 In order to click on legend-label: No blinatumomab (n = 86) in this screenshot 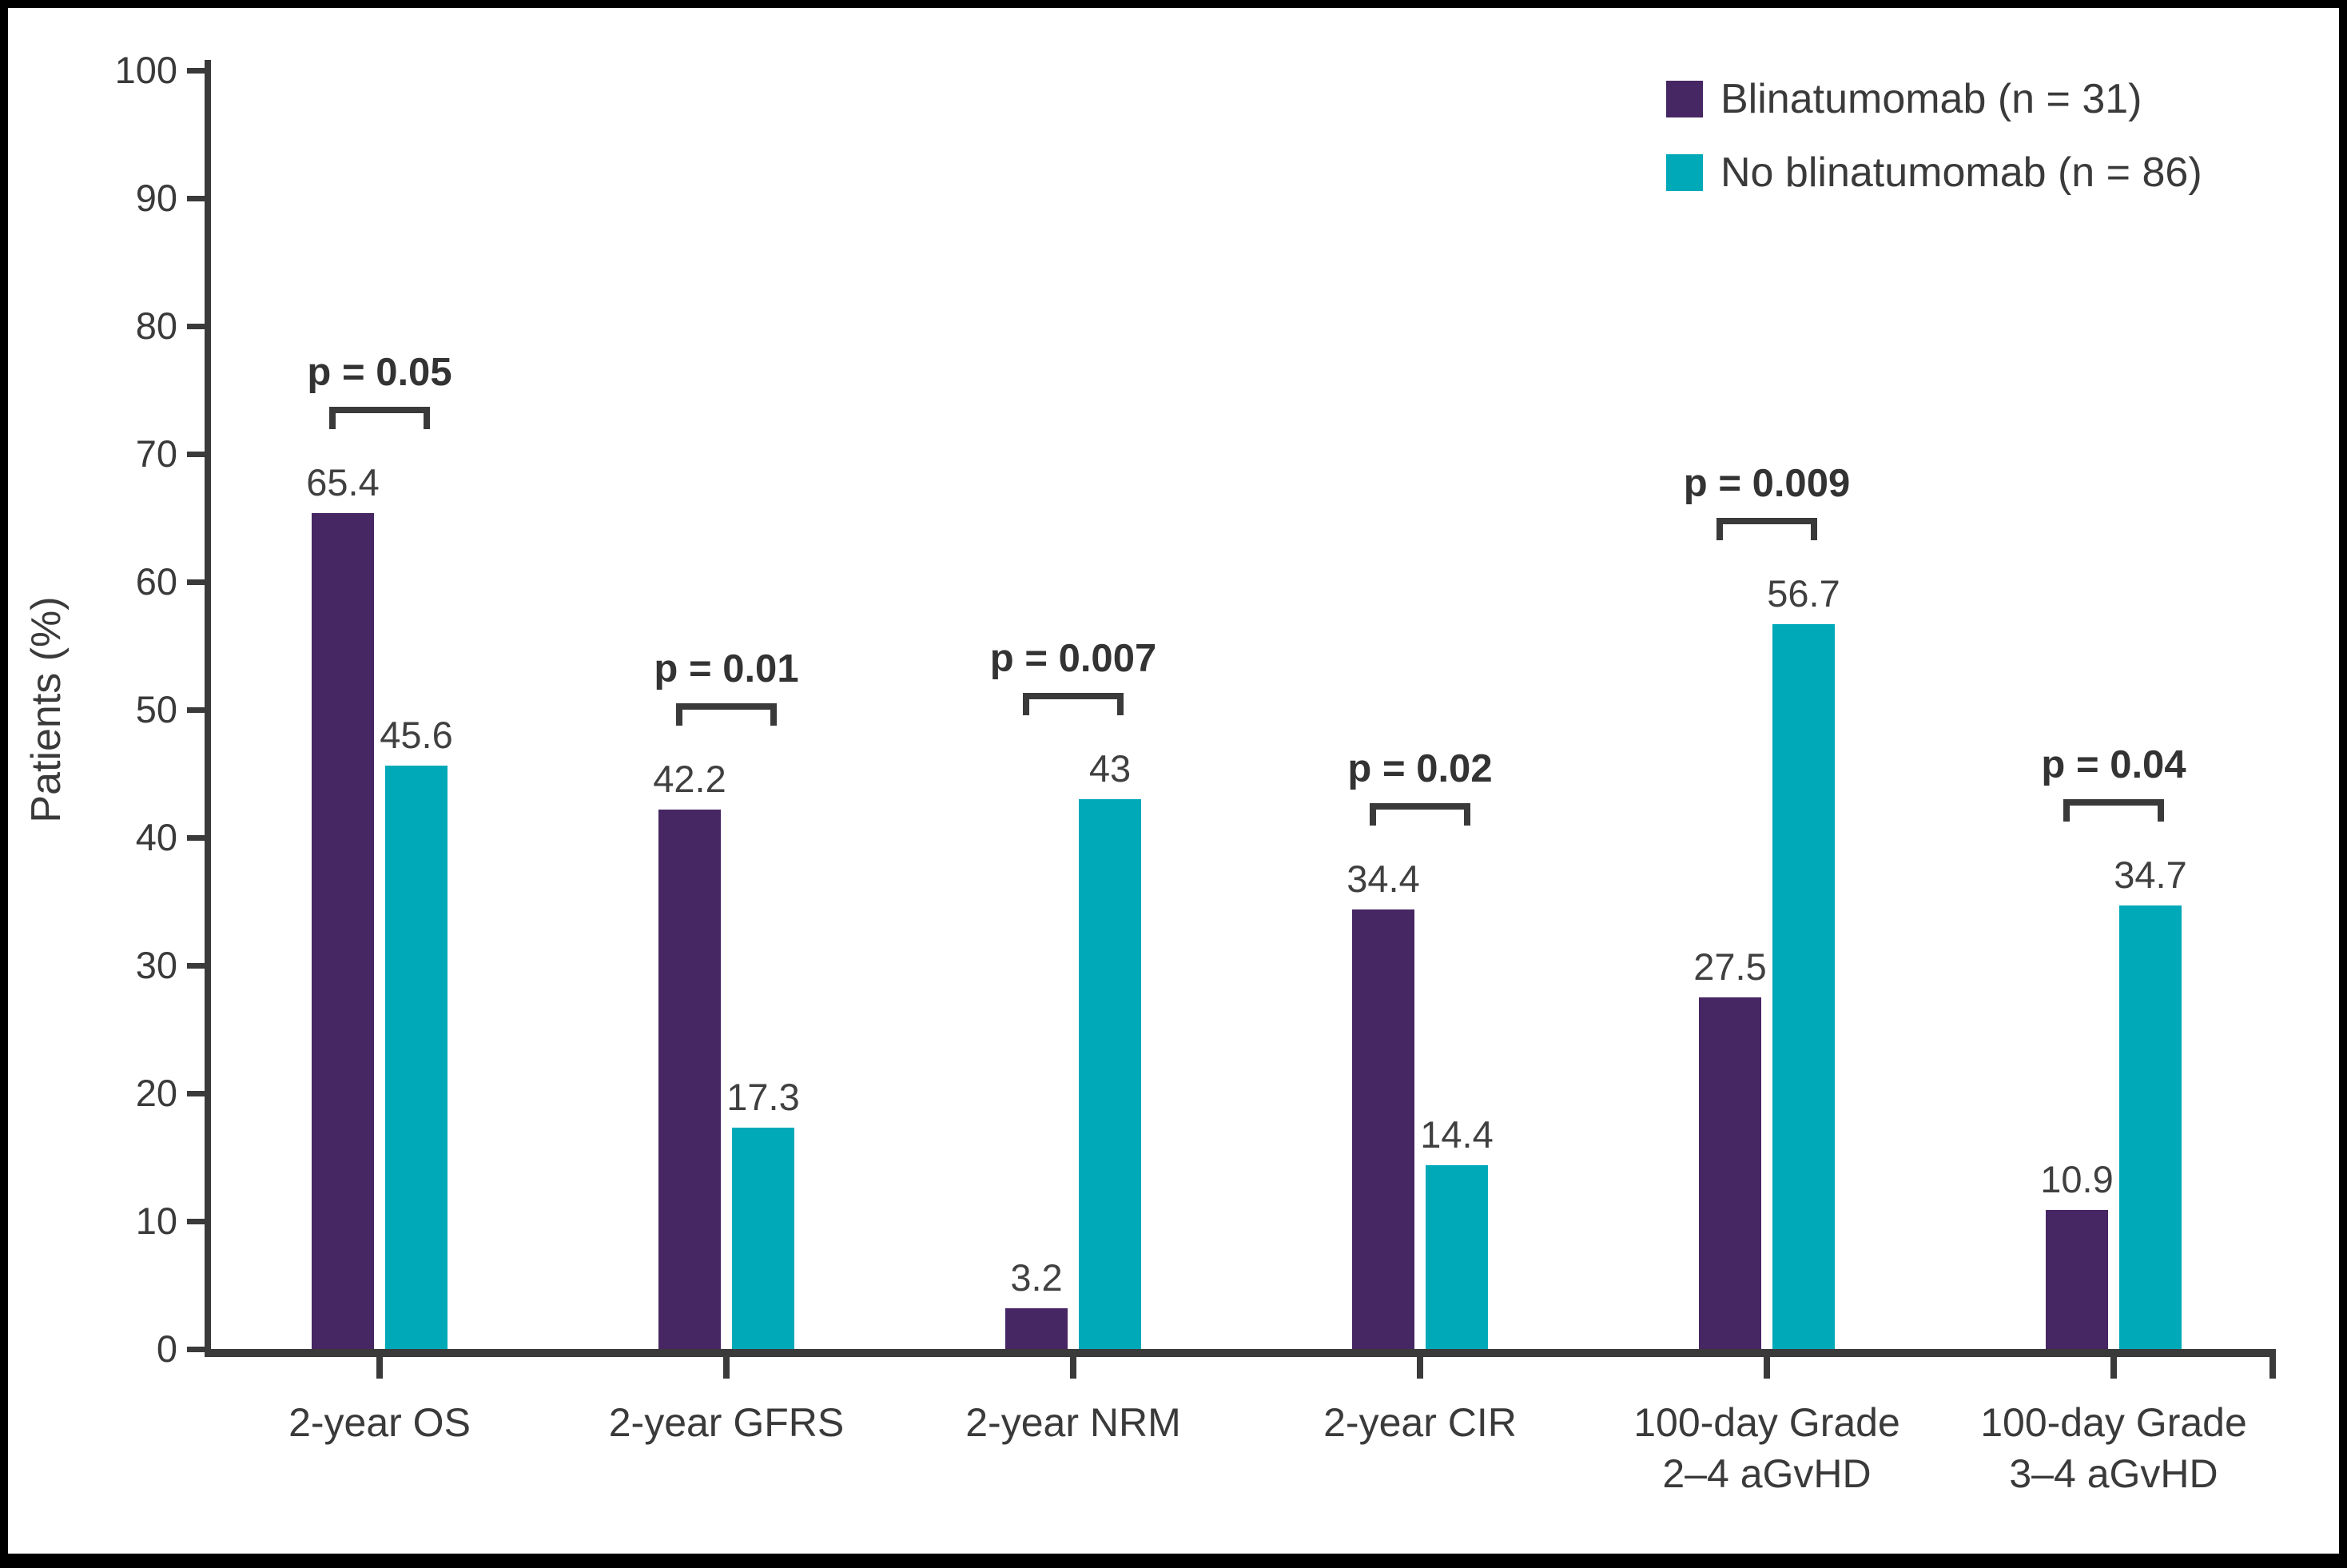, I will do `click(1961, 172)`.